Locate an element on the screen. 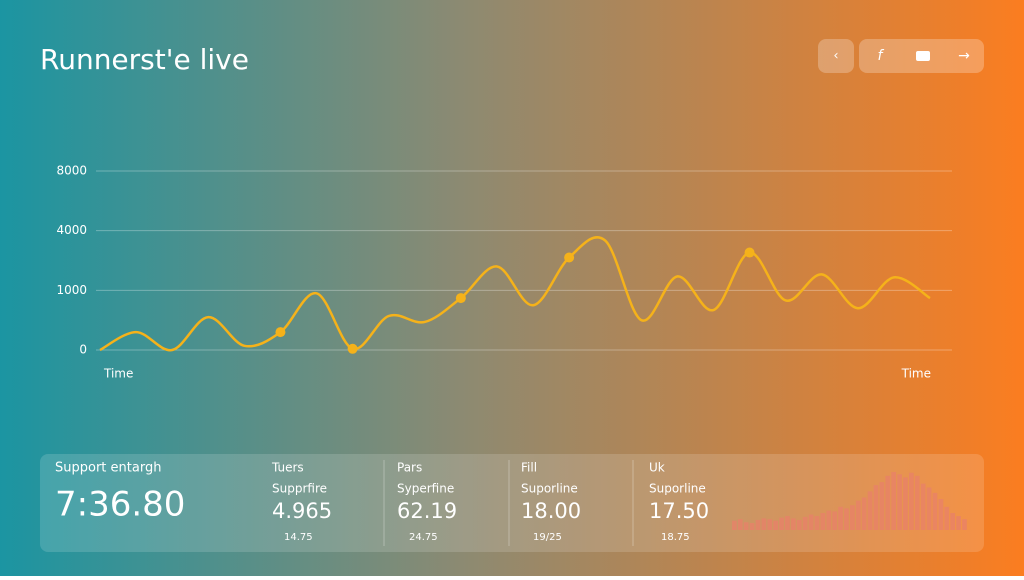 The height and width of the screenshot is (580, 1024). card-sublabel: Supprfire is located at coordinates (299, 489).